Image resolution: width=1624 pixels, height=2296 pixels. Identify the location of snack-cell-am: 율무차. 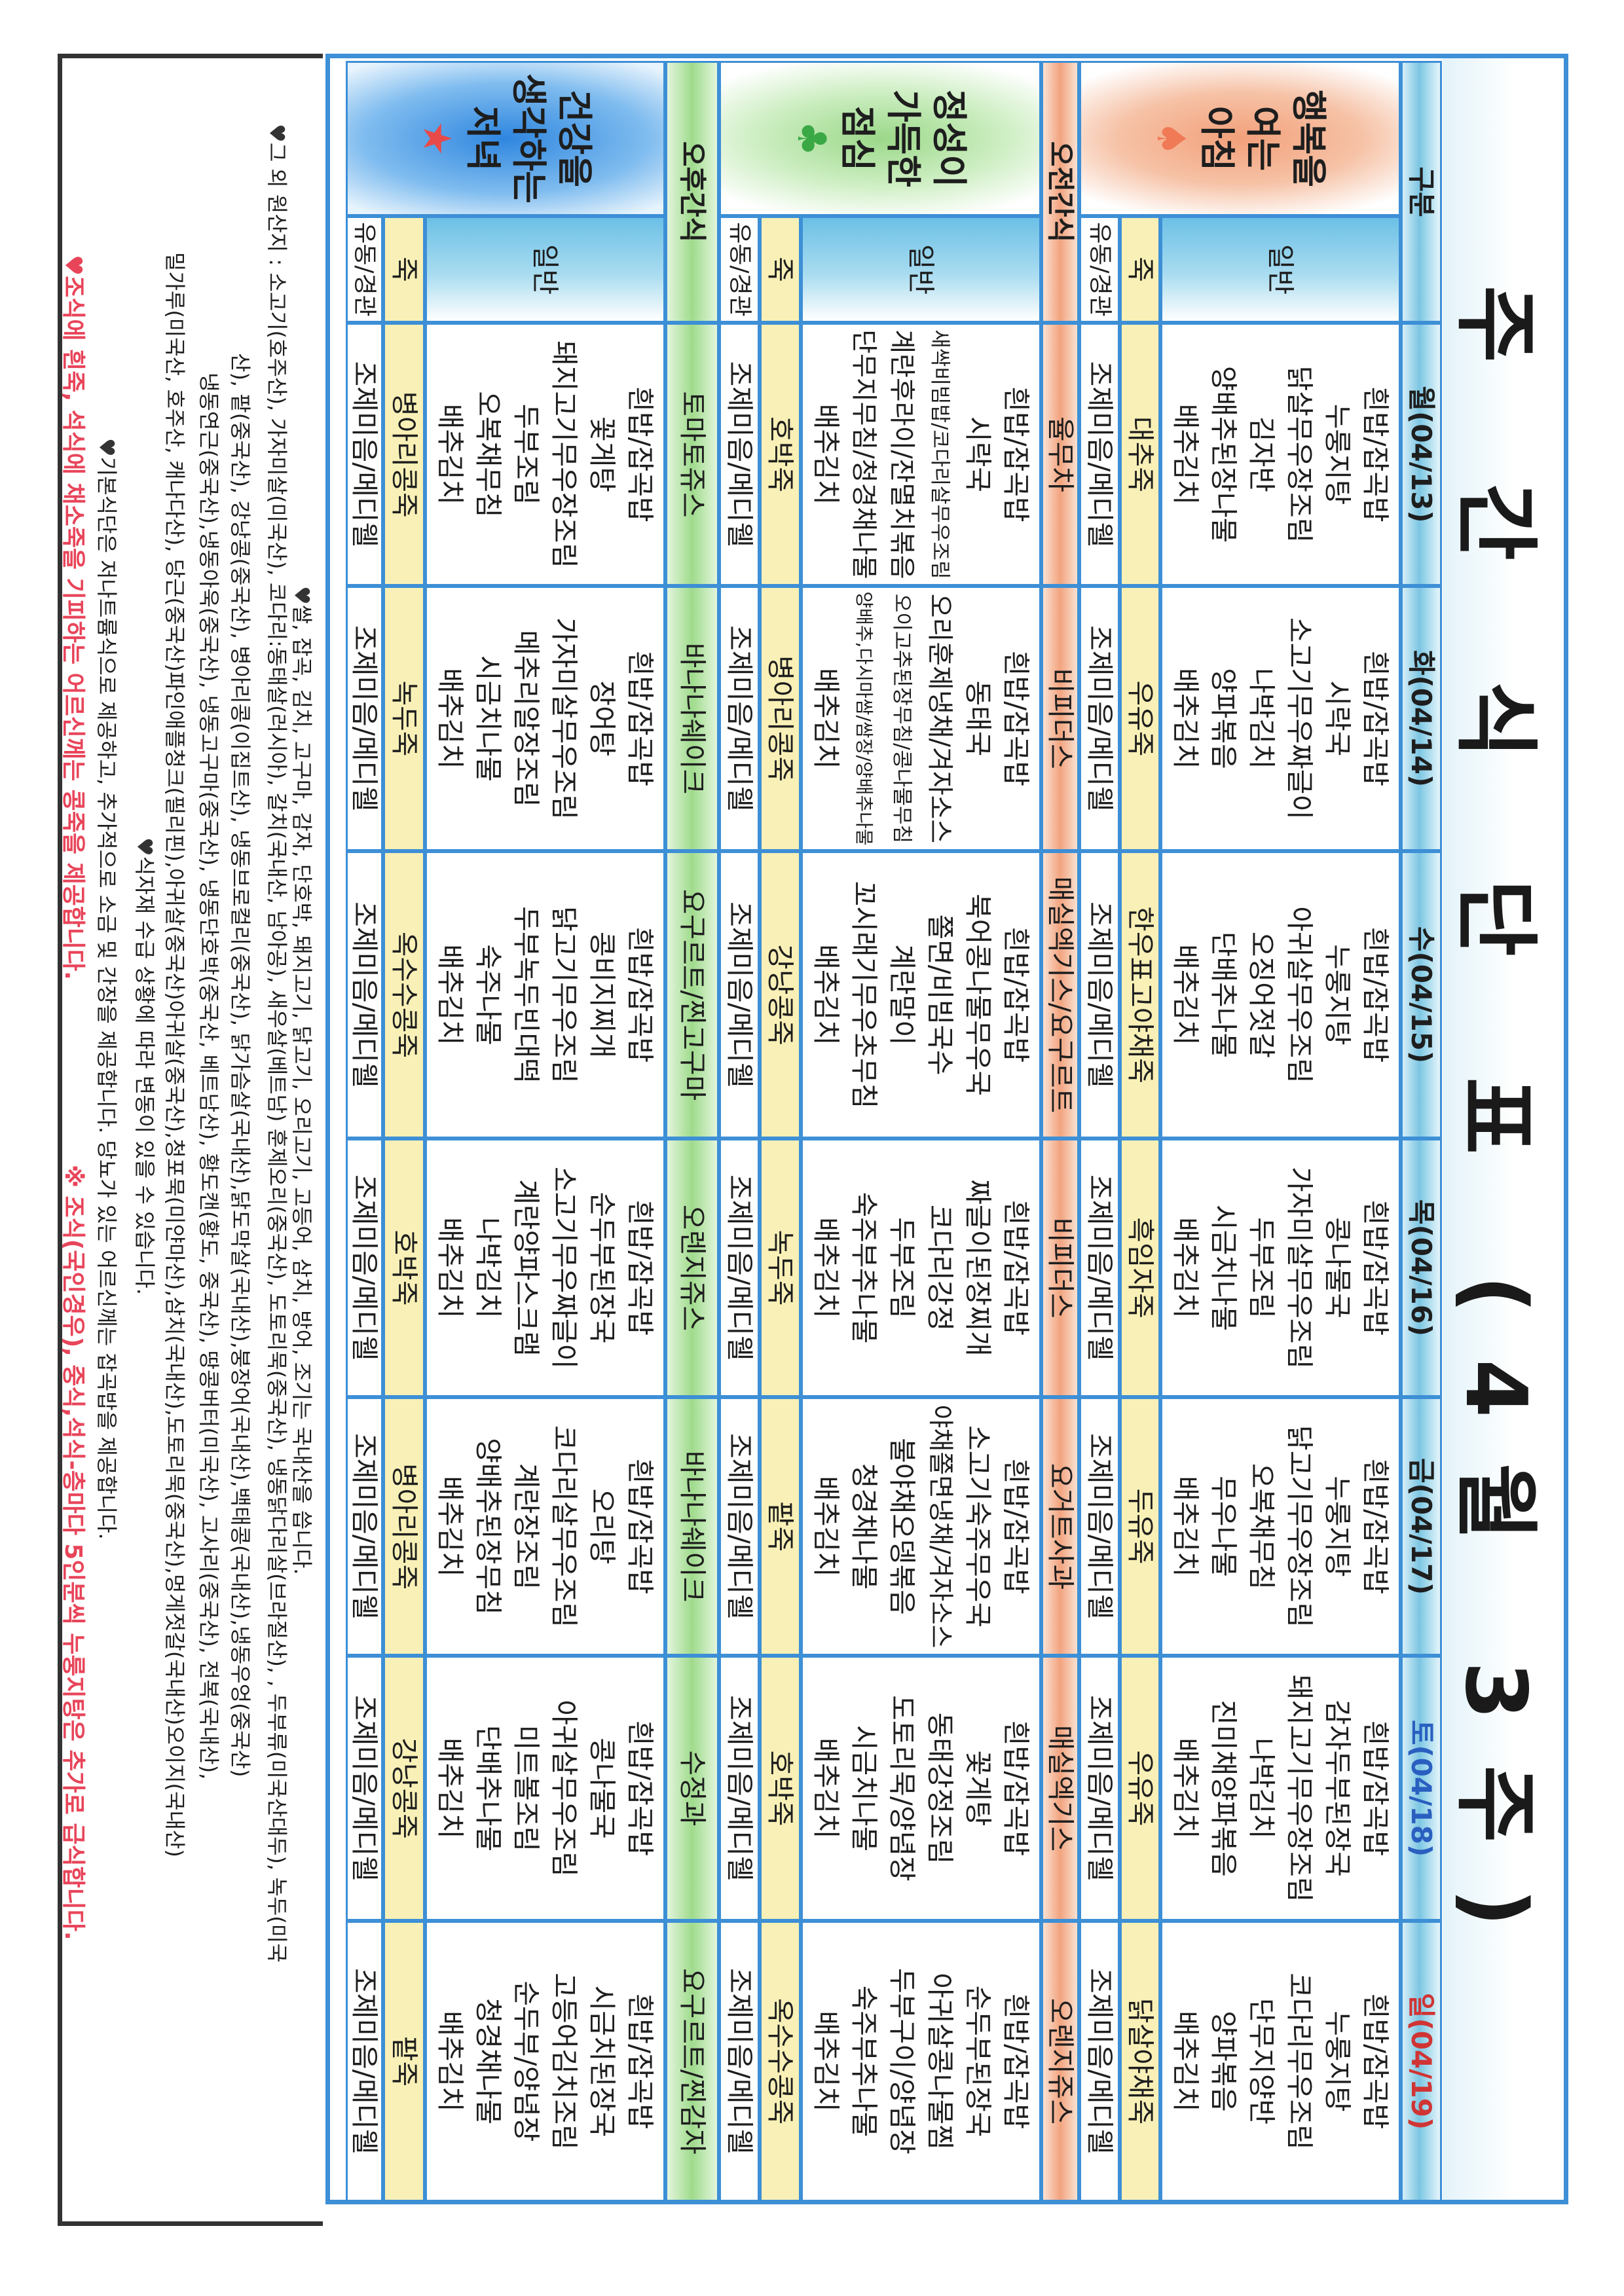
(1060, 454).